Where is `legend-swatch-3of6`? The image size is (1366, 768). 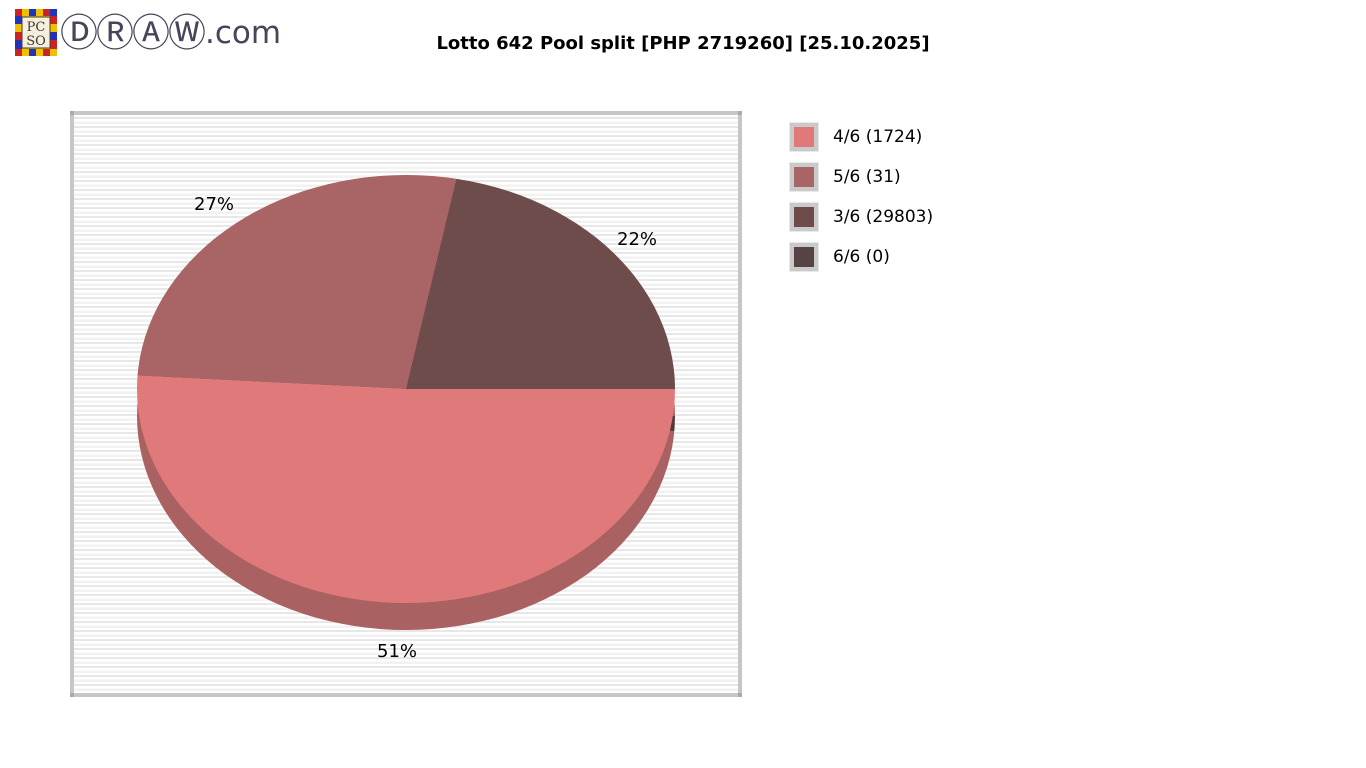 legend-swatch-3of6 is located at coordinates (804, 217).